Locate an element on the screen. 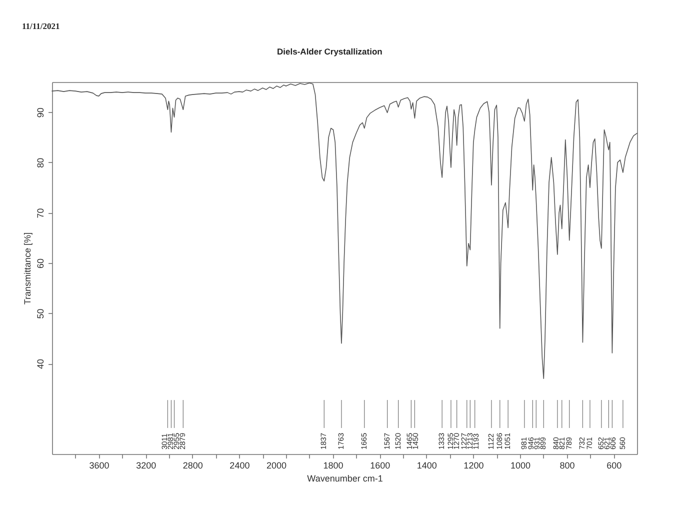 The height and width of the screenshot is (525, 700). text: 11/11/2021 is located at coordinates (41, 26).